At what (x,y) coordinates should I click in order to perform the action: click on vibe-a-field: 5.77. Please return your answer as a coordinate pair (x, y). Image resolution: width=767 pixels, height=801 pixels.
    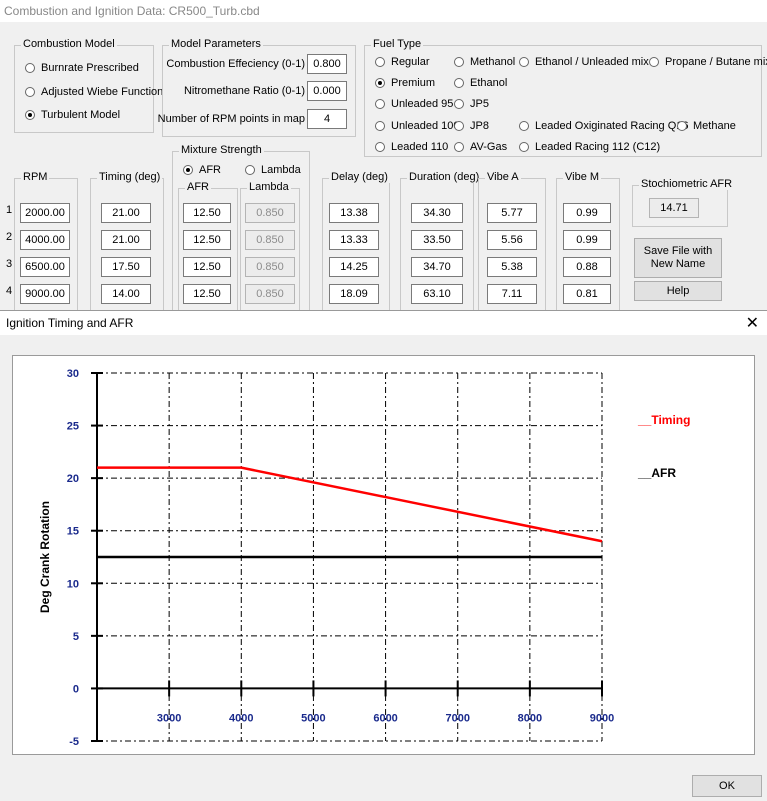
    Looking at the image, I should click on (512, 213).